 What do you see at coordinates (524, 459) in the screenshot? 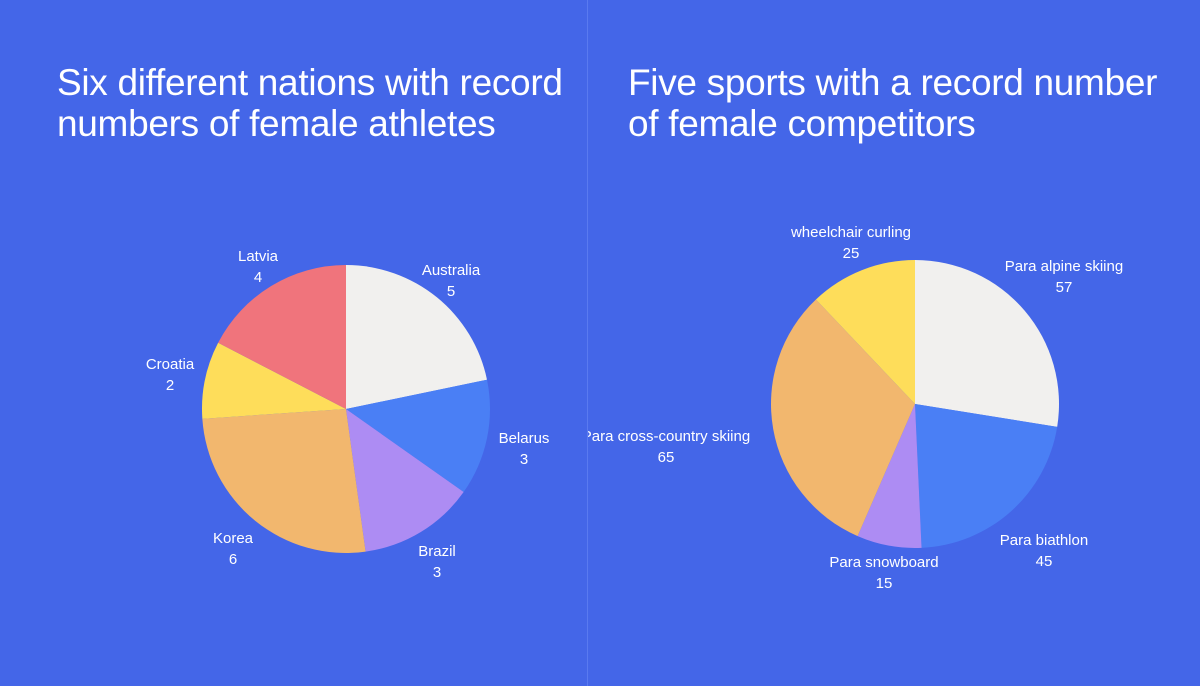
I see `slice-value-belarus: 3` at bounding box center [524, 459].